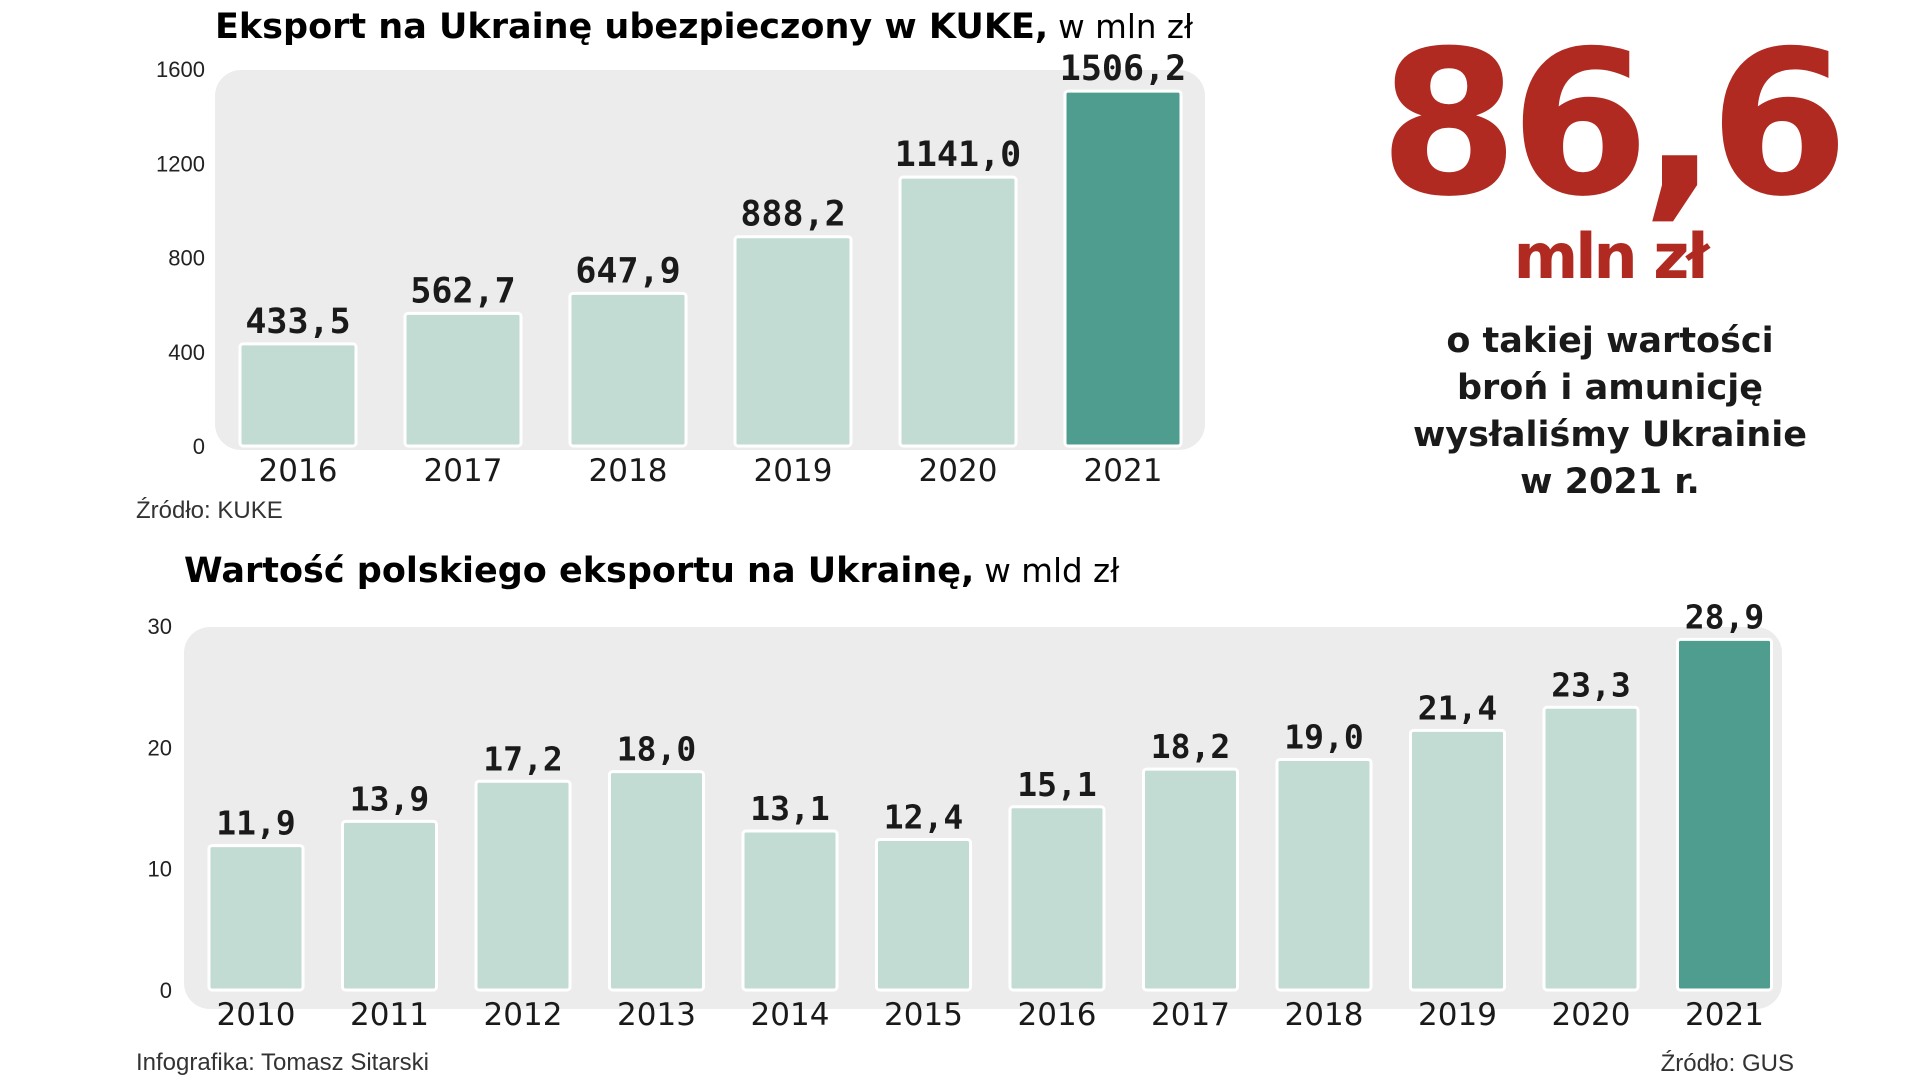 This screenshot has width=1920, height=1090. Describe the element at coordinates (1590, 684) in the screenshot. I see `bar-value-label: 23,3` at that location.